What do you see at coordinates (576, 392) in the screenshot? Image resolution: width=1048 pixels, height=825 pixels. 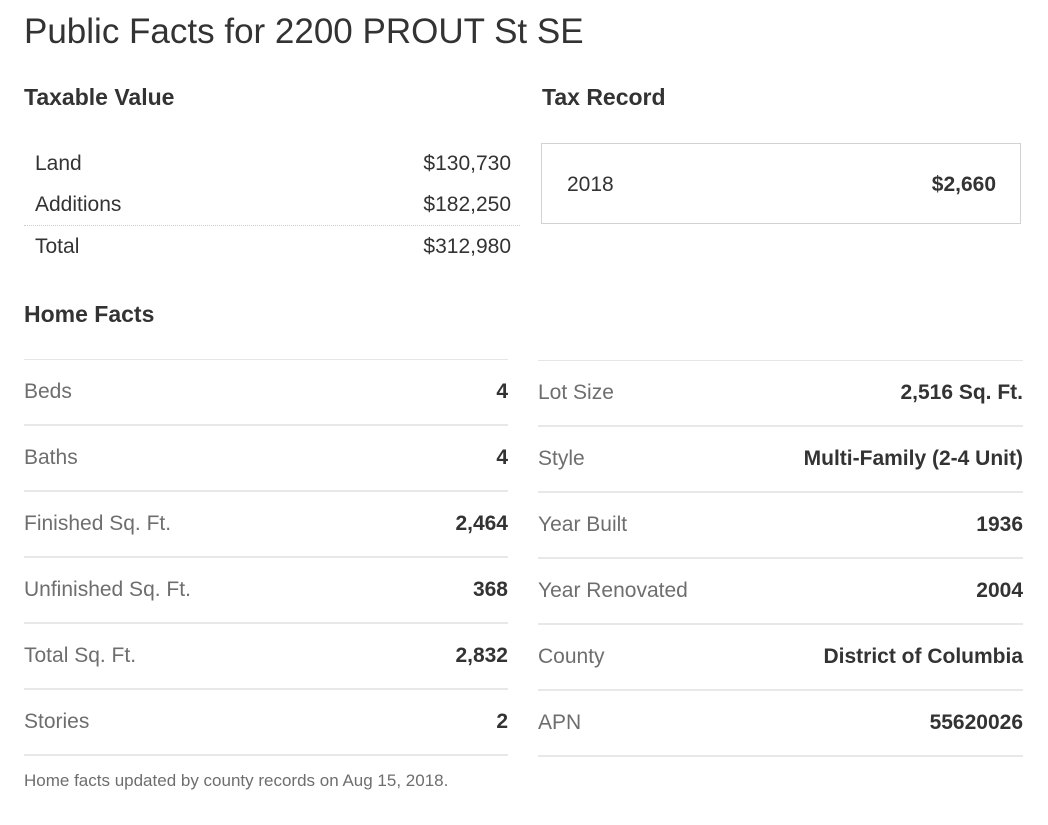 I see `fact-label: Lot Size` at bounding box center [576, 392].